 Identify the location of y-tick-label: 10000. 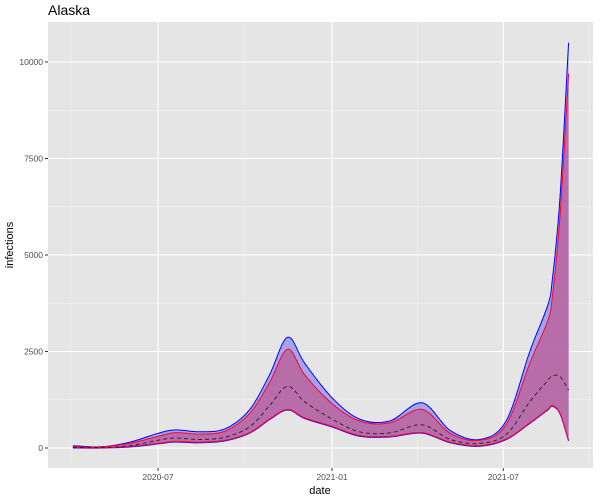
(31, 62).